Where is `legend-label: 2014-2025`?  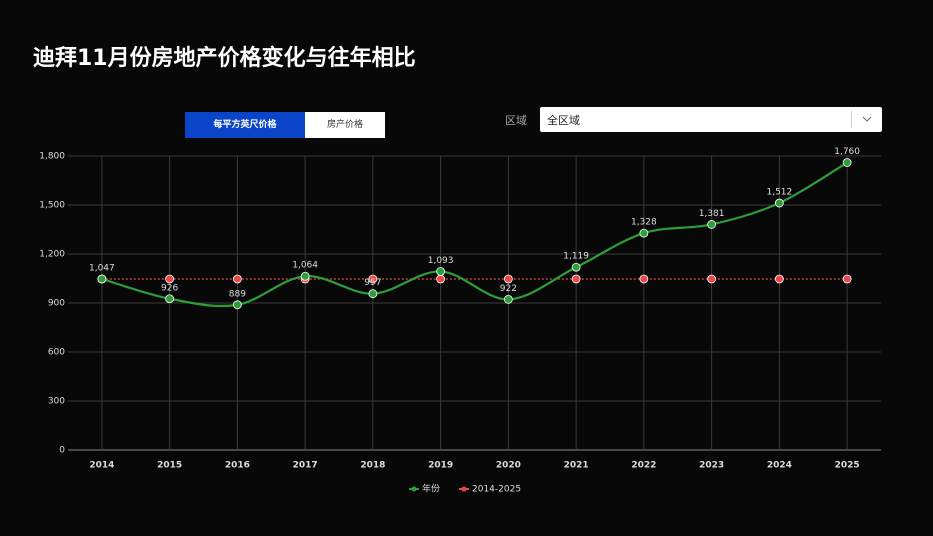 legend-label: 2014-2025 is located at coordinates (496, 490).